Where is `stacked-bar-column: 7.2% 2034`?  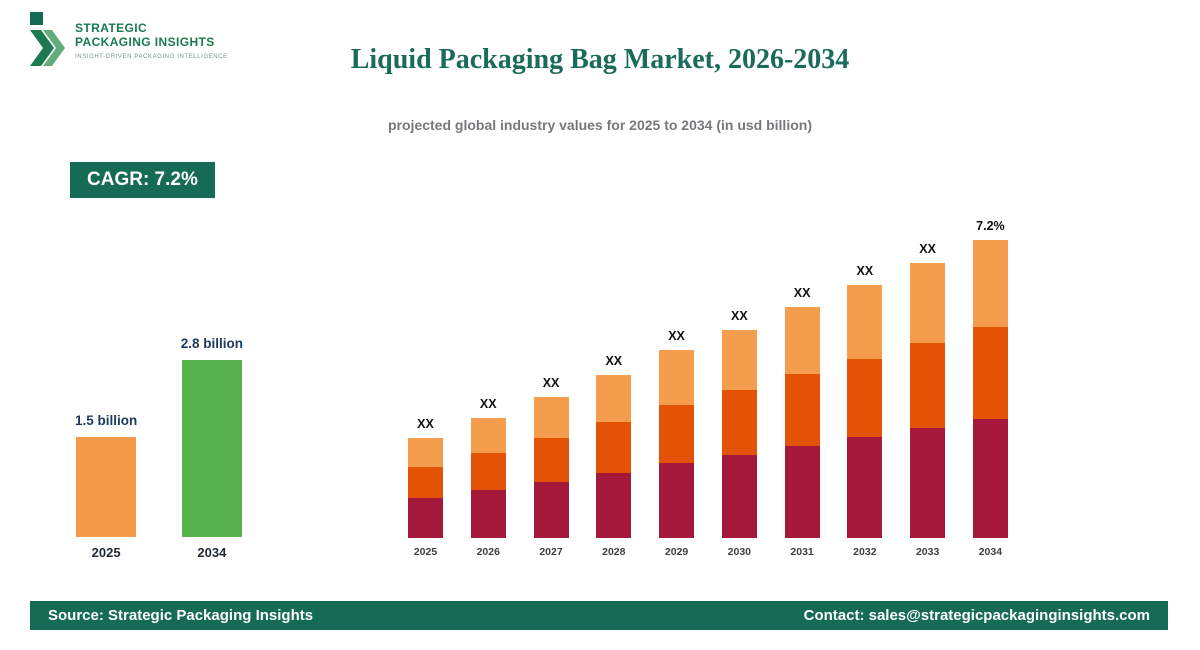 stacked-bar-column: 7.2% 2034 is located at coordinates (990, 388).